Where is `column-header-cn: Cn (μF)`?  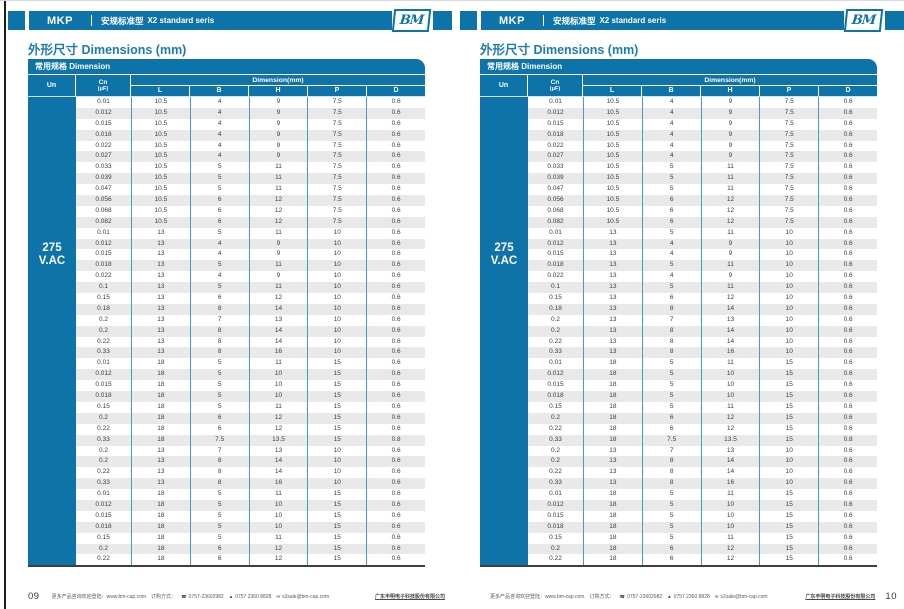
column-header-cn: Cn (μF) is located at coordinates (103, 85).